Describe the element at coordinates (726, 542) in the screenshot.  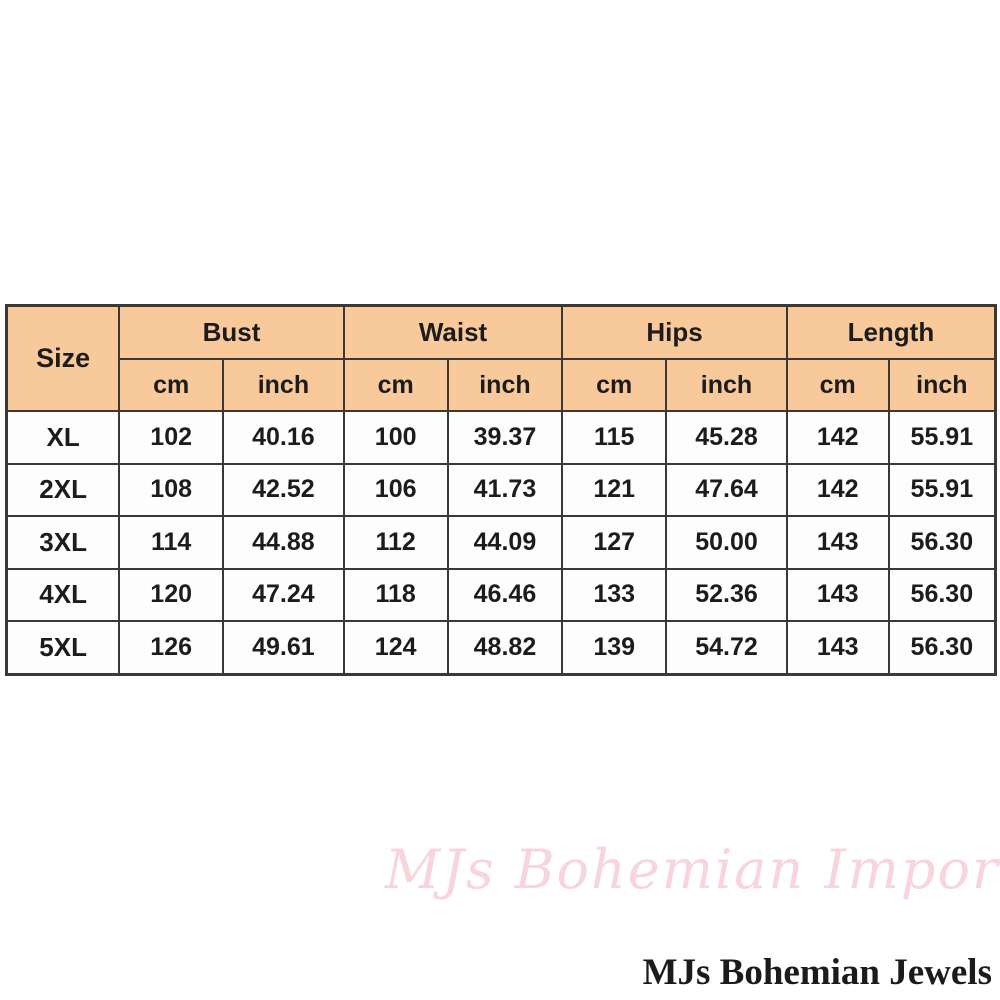
I see `hips-inch-value: 50.00` at that location.